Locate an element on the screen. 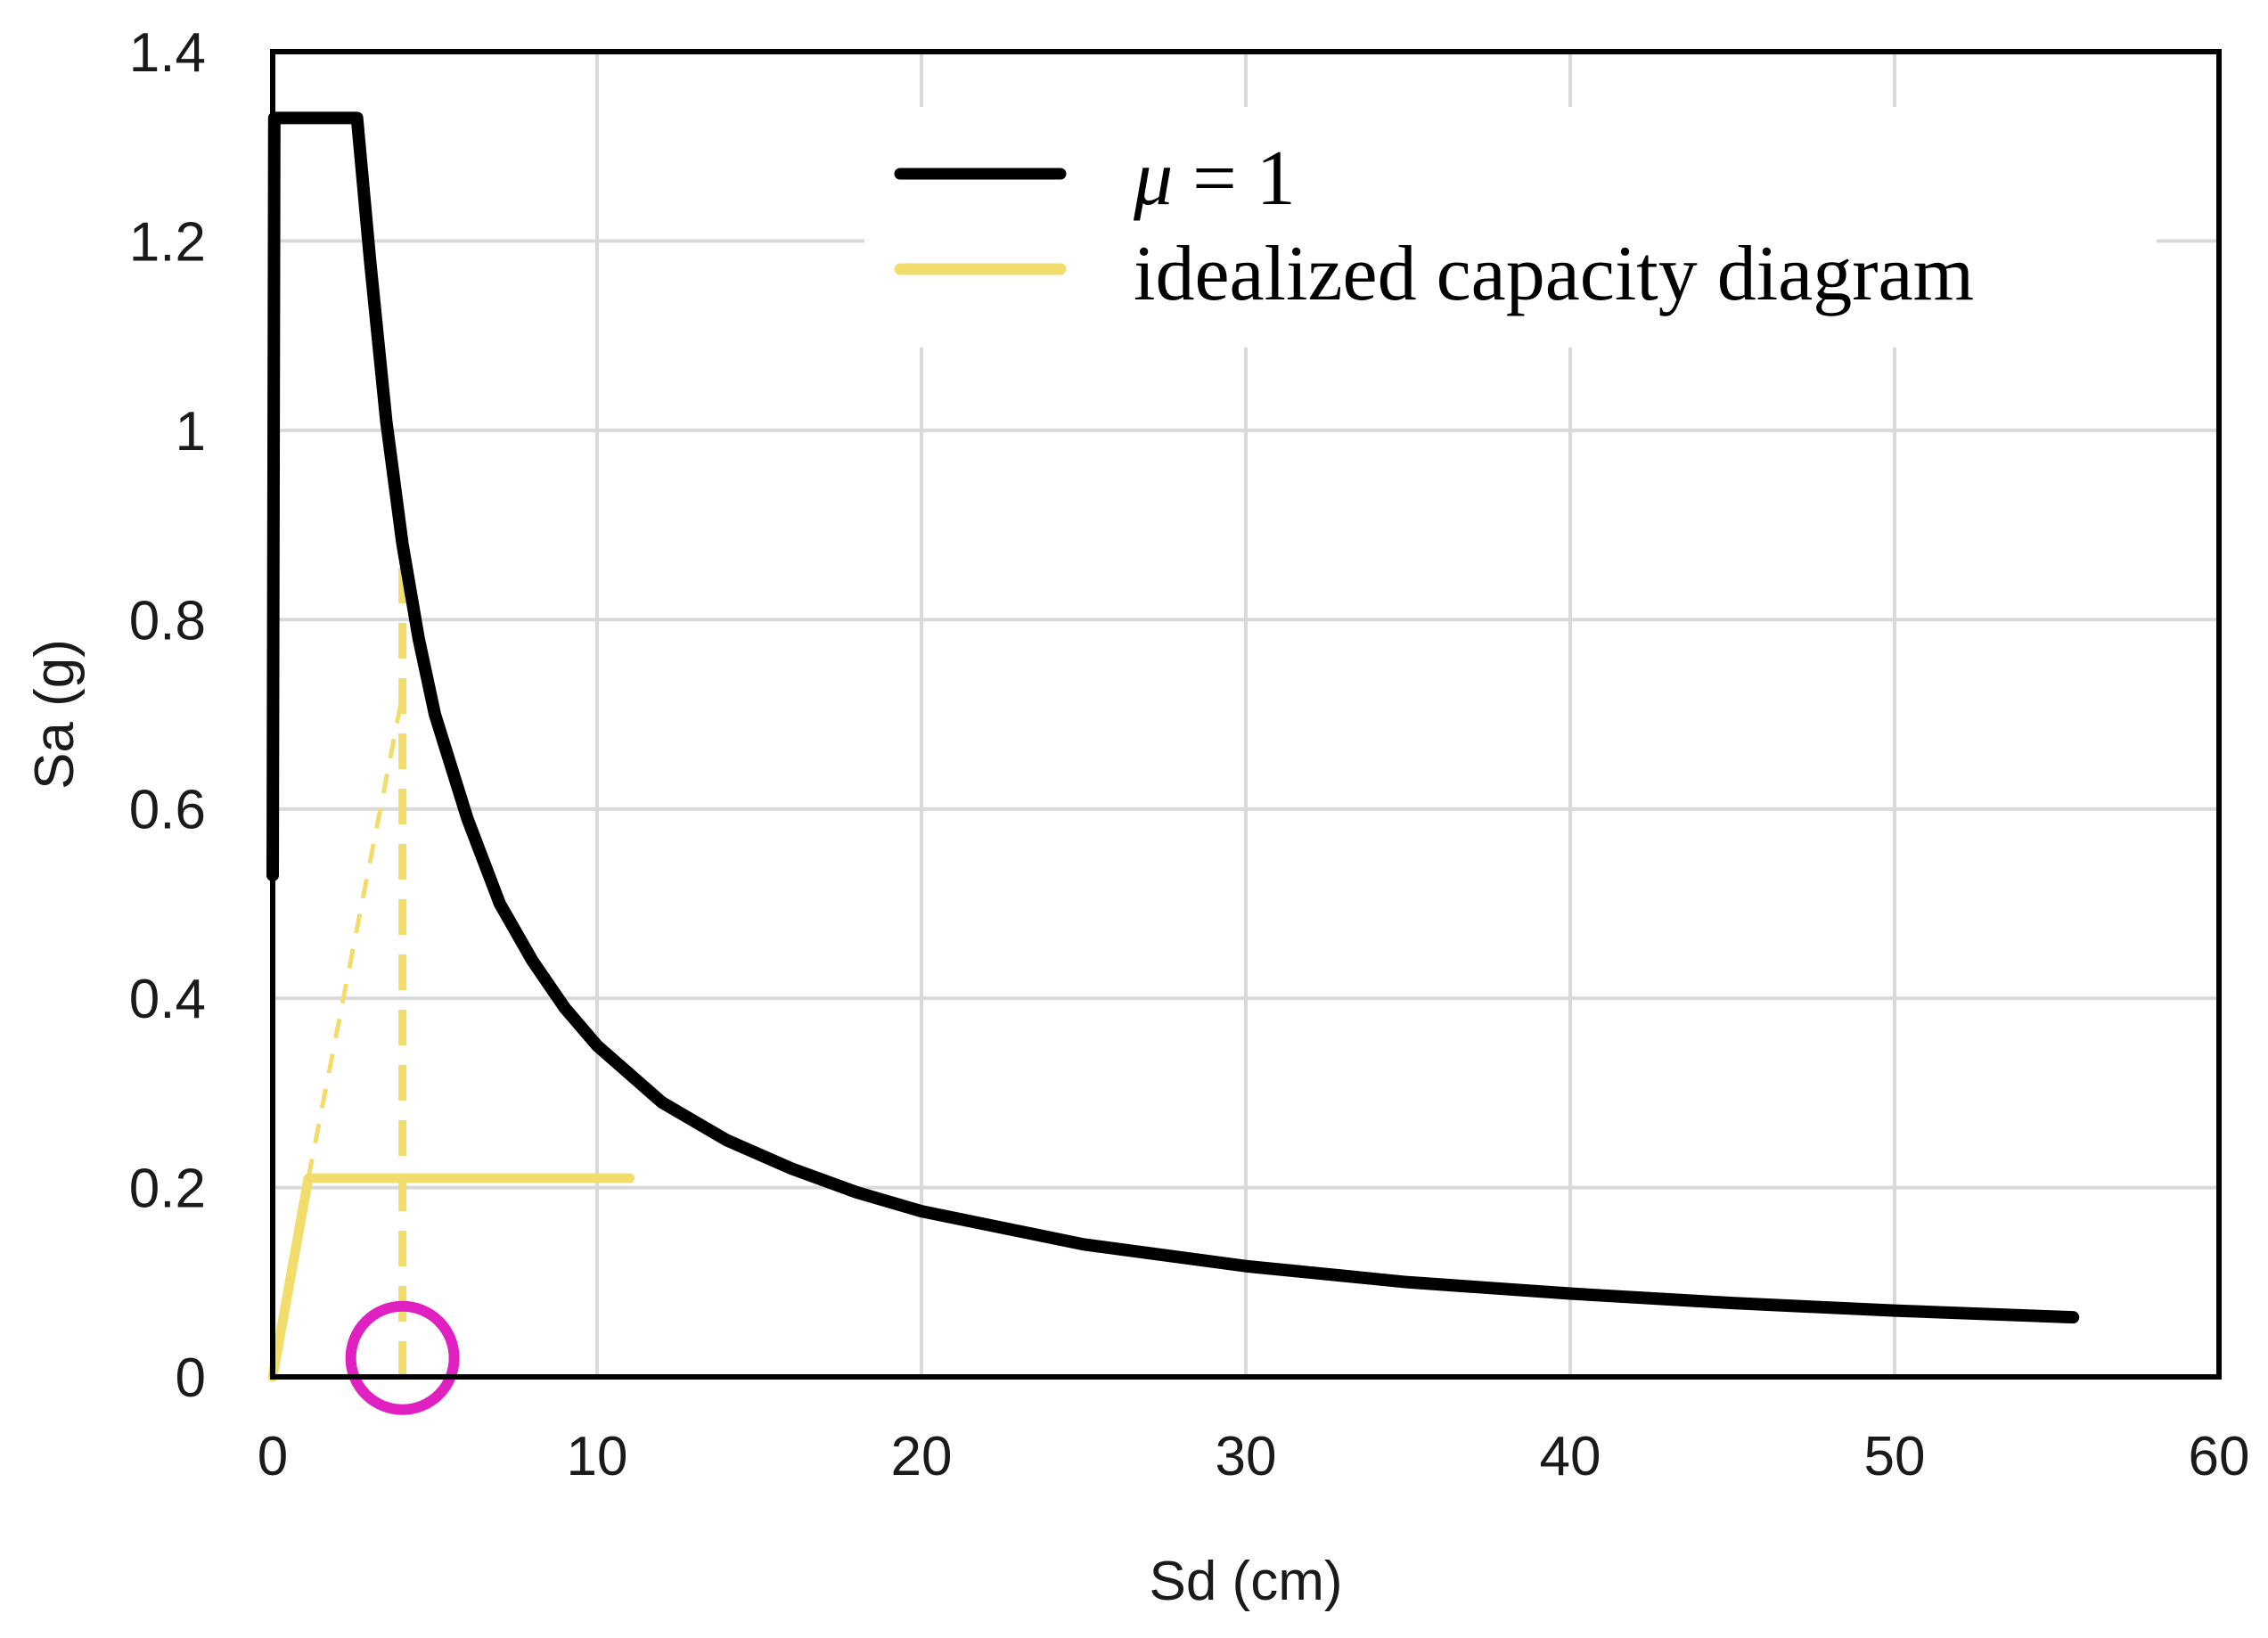 The image size is (2268, 1638). x-tick-label: 40 is located at coordinates (1570, 1456).